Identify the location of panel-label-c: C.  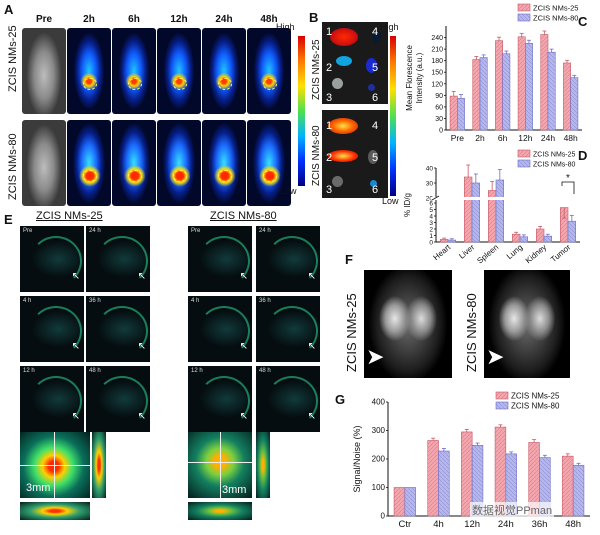
(583, 21).